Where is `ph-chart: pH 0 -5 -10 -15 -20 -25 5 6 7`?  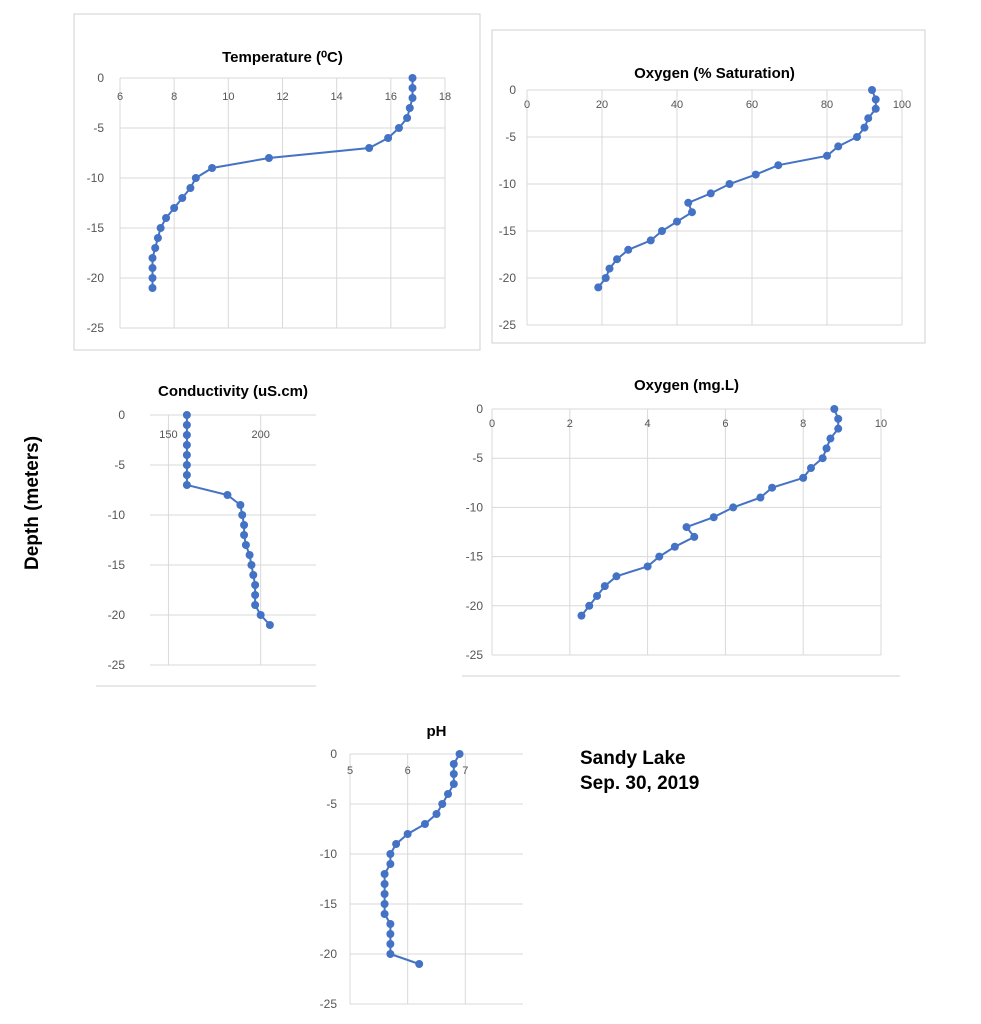 ph-chart: pH 0 -5 -10 -15 -20 -25 5 6 7 is located at coordinates (421, 867).